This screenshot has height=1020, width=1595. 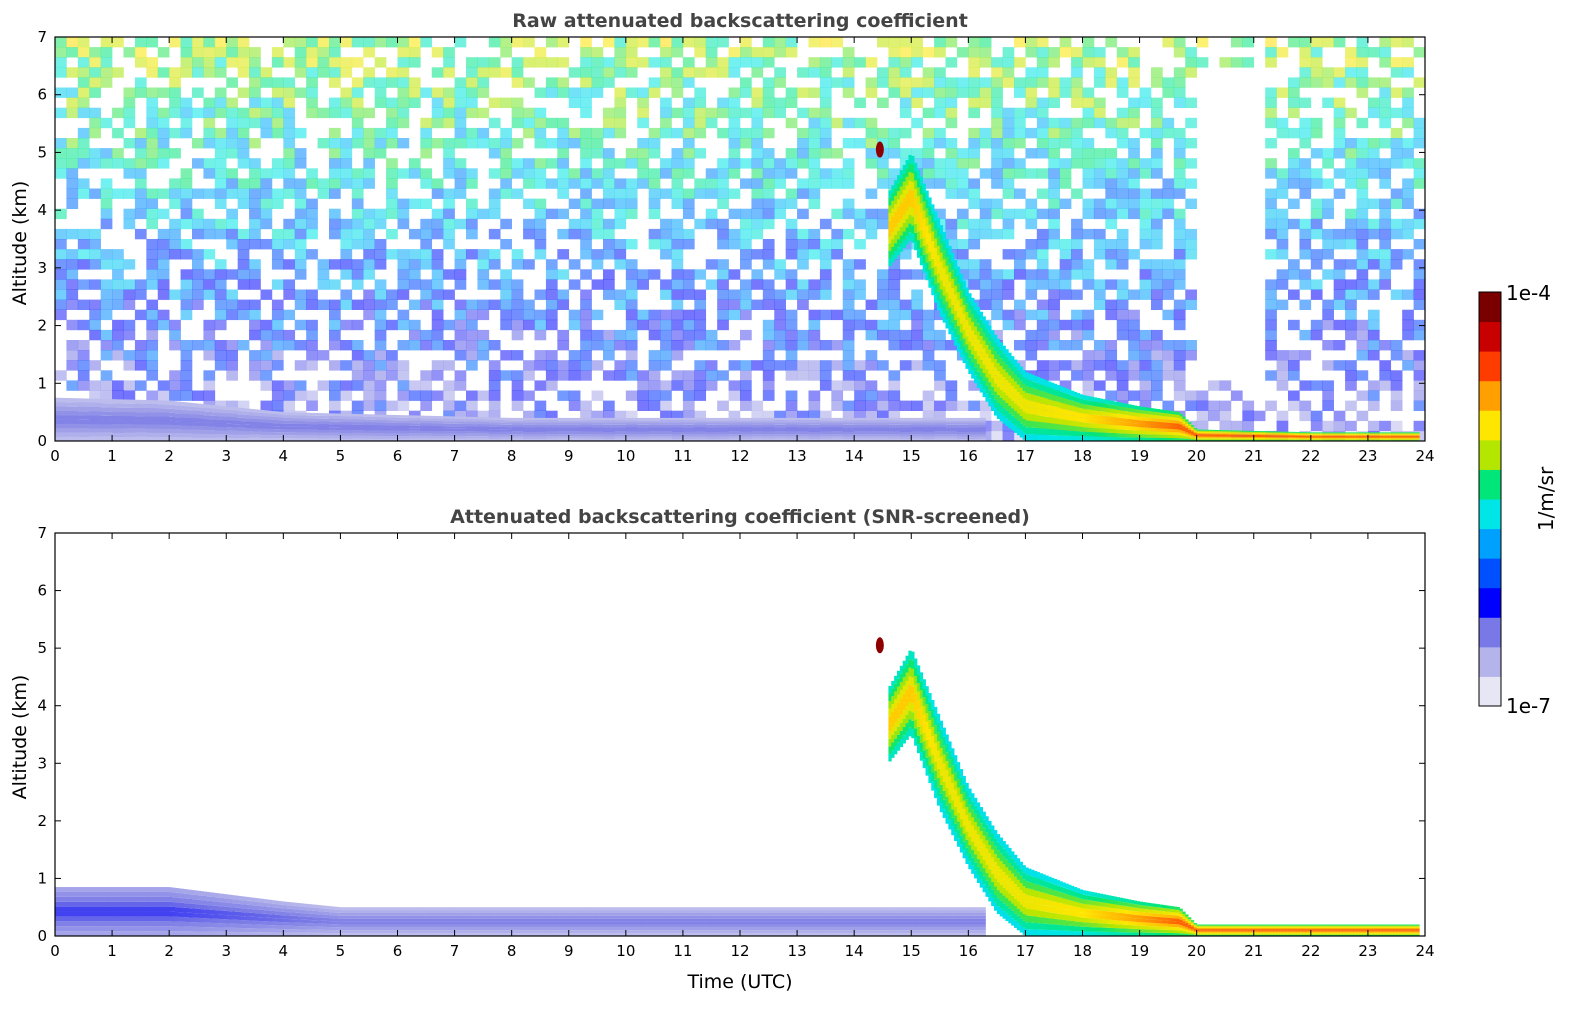 What do you see at coordinates (1528, 293) in the screenshot?
I see `colorbar-max-label: 1e-4` at bounding box center [1528, 293].